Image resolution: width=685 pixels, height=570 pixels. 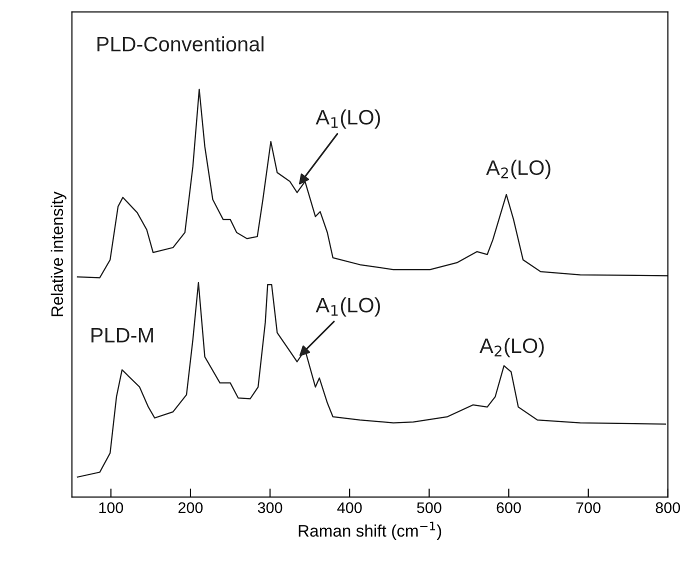 I want to click on series-label: PLD-M, so click(x=122, y=335).